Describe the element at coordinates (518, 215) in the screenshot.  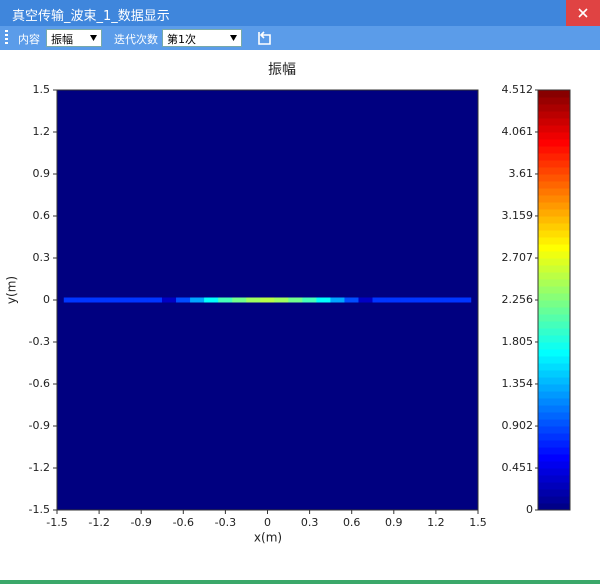
I see `colorbar-tick-label: 3.159` at that location.